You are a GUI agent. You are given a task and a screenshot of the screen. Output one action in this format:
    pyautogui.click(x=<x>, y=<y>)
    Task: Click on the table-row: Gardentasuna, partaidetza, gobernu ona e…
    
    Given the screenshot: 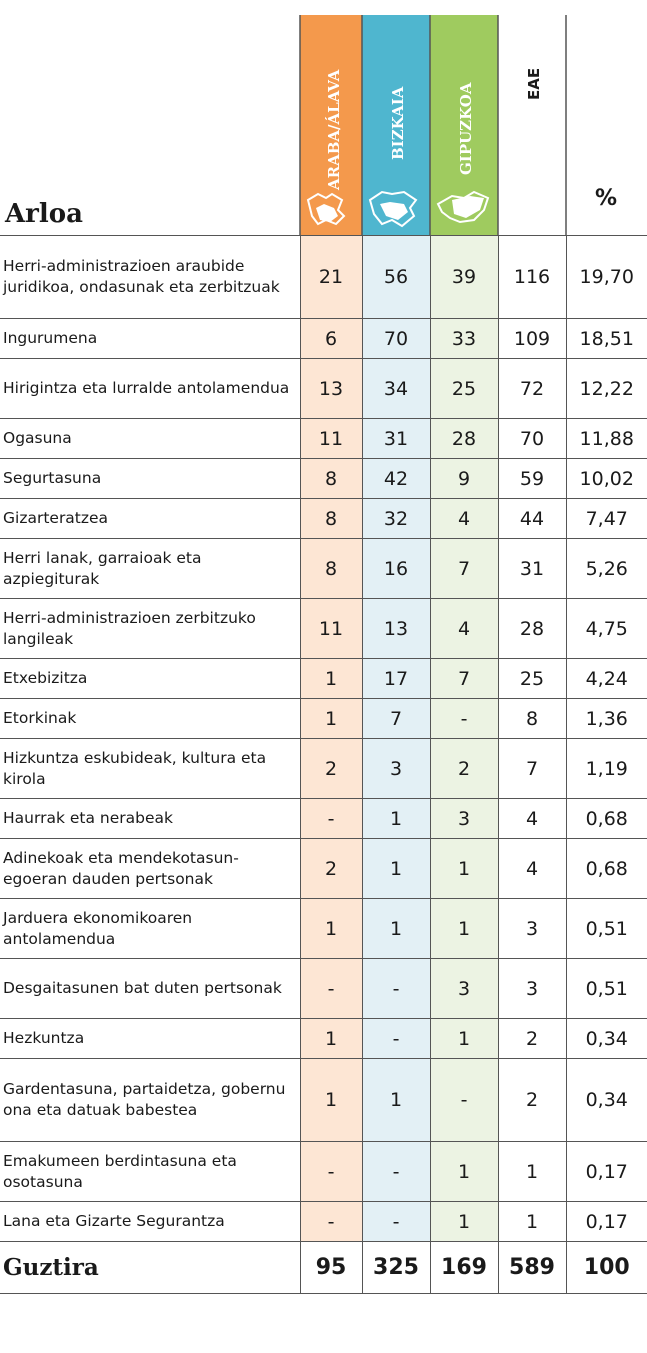 What is the action you would take?
    pyautogui.click(x=323, y=1100)
    